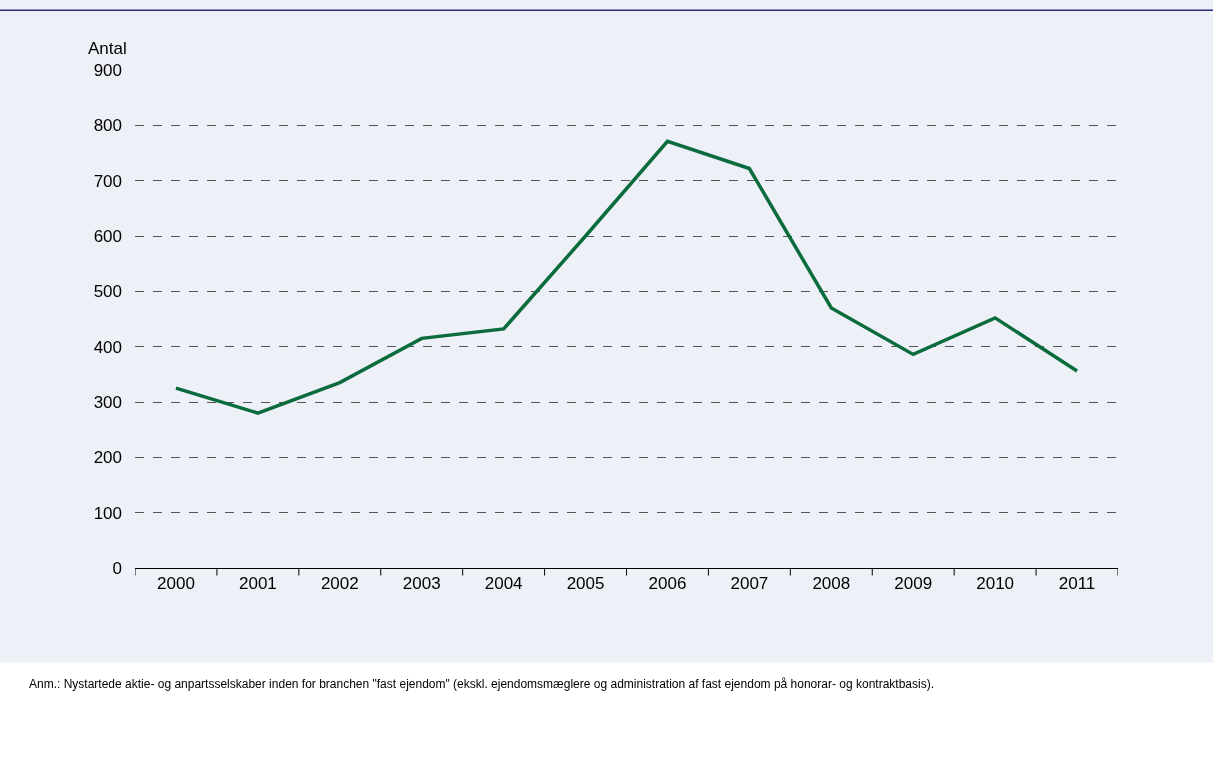 This screenshot has width=1213, height=758. I want to click on x-tick-label: 2009, so click(913, 584).